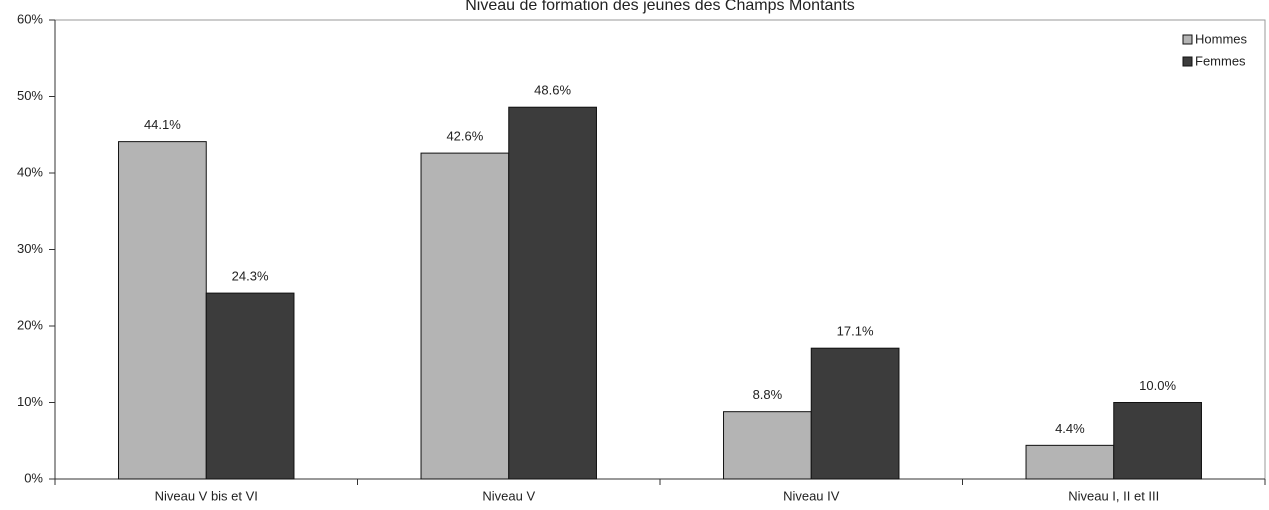 This screenshot has height=510, width=1269. I want to click on x-tick-label: Niveau V, so click(508, 495).